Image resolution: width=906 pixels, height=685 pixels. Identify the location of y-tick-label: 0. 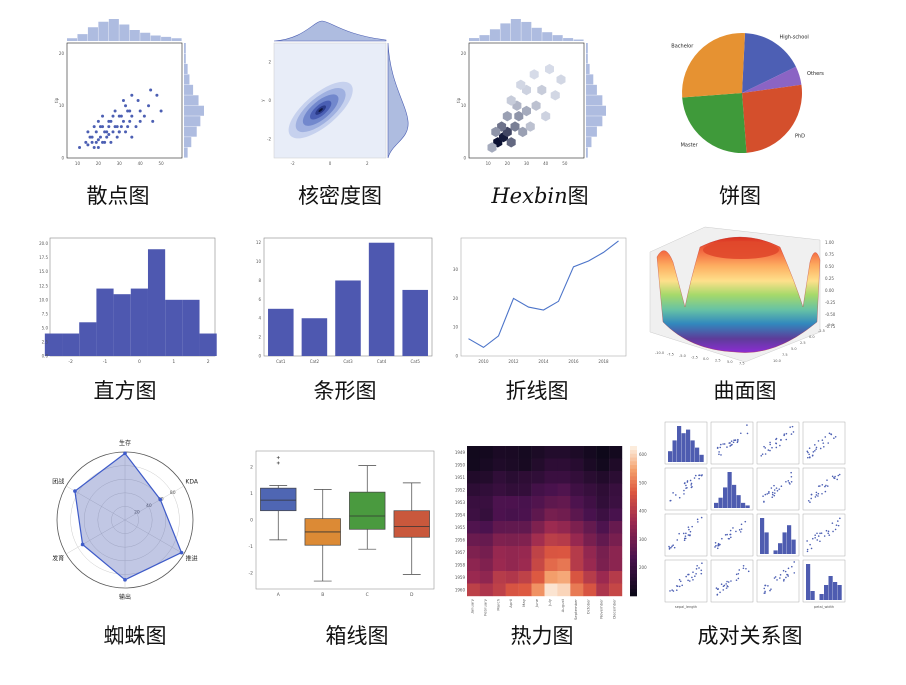
(251, 521).